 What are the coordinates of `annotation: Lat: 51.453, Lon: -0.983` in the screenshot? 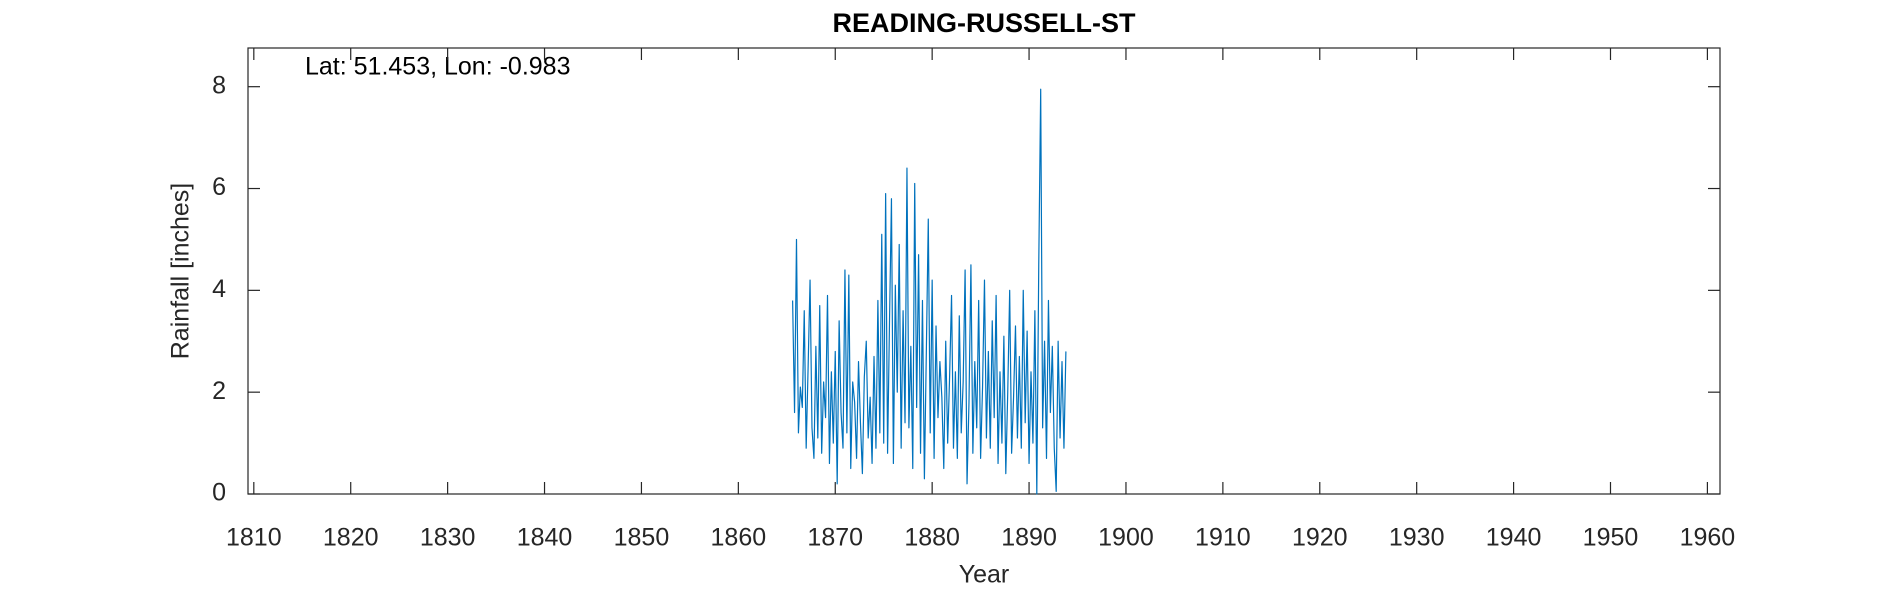 It's located at (438, 67).